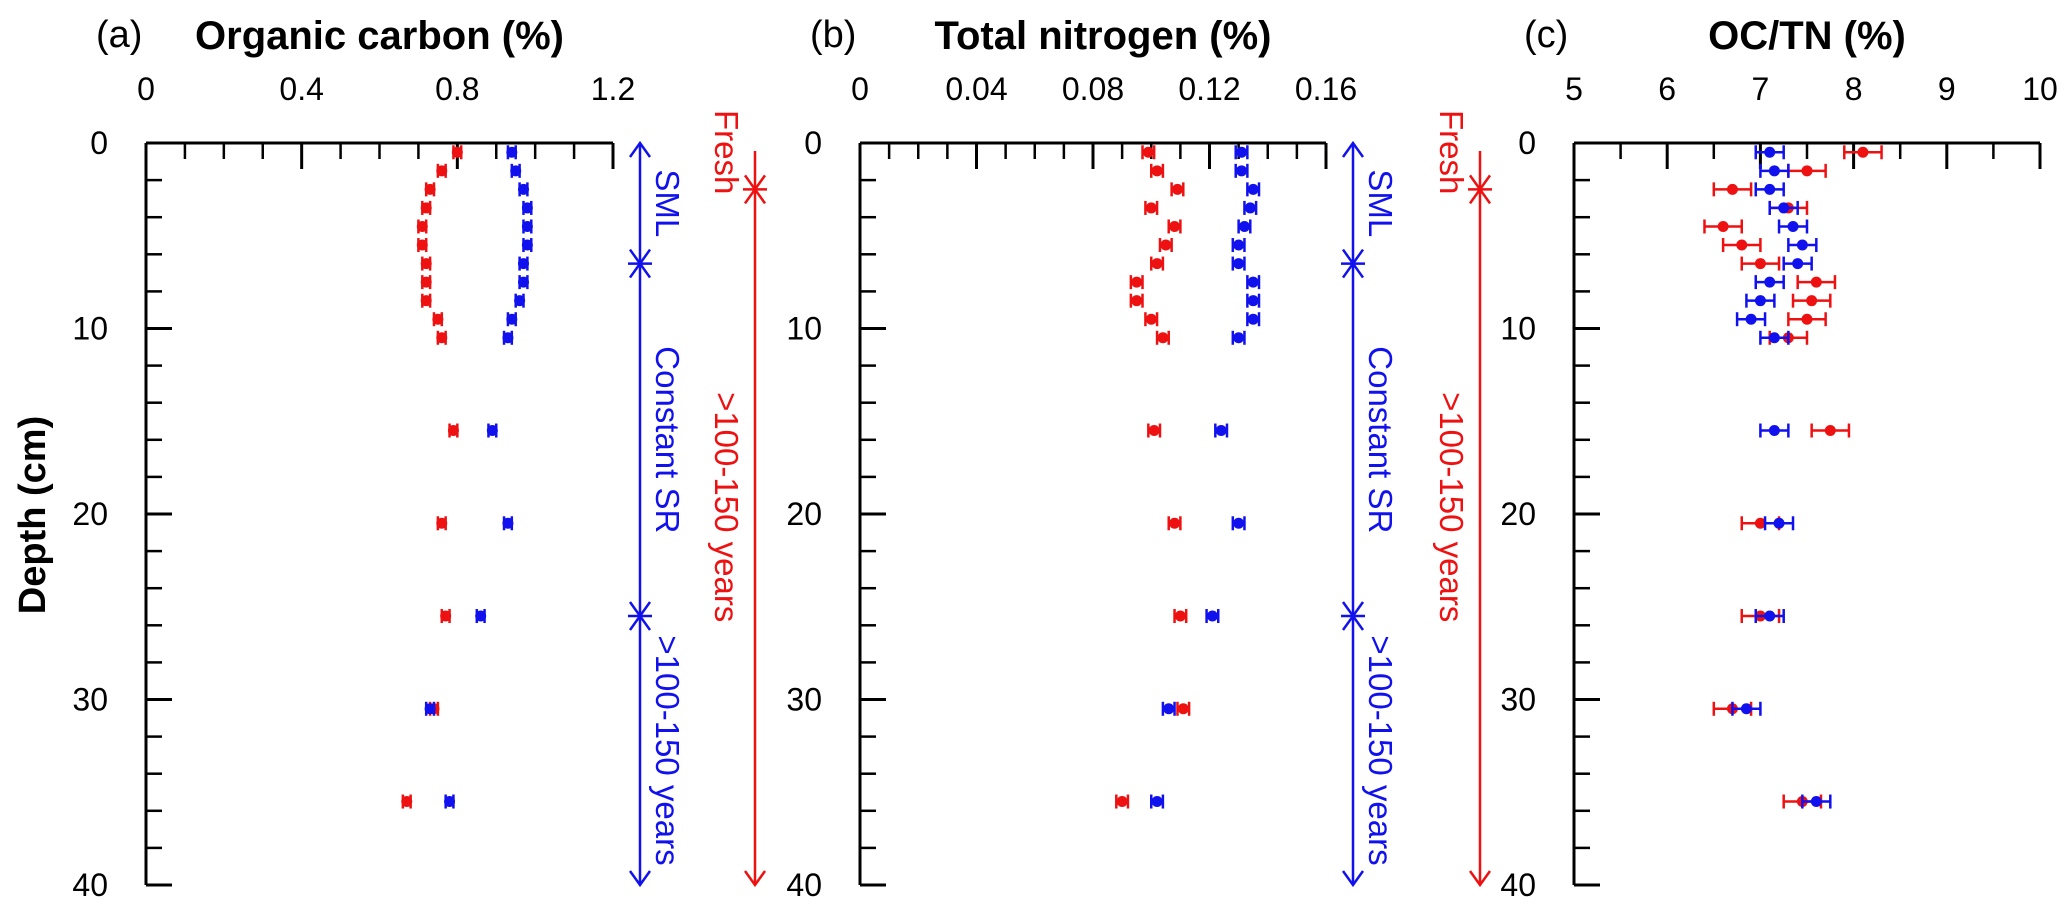  What do you see at coordinates (1380, 203) in the screenshot?
I see `range-label: SML` at bounding box center [1380, 203].